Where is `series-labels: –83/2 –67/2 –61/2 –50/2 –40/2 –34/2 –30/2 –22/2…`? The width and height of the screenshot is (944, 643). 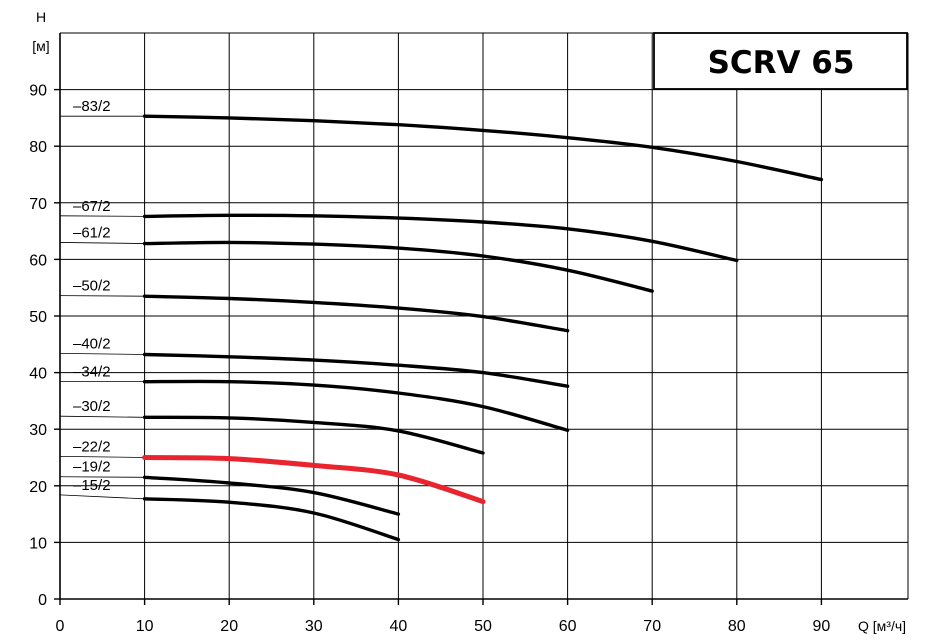 series-labels: –83/2 –67/2 –61/2 –50/2 –40/2 –34/2 –30/2 –22/2… is located at coordinates (92, 296).